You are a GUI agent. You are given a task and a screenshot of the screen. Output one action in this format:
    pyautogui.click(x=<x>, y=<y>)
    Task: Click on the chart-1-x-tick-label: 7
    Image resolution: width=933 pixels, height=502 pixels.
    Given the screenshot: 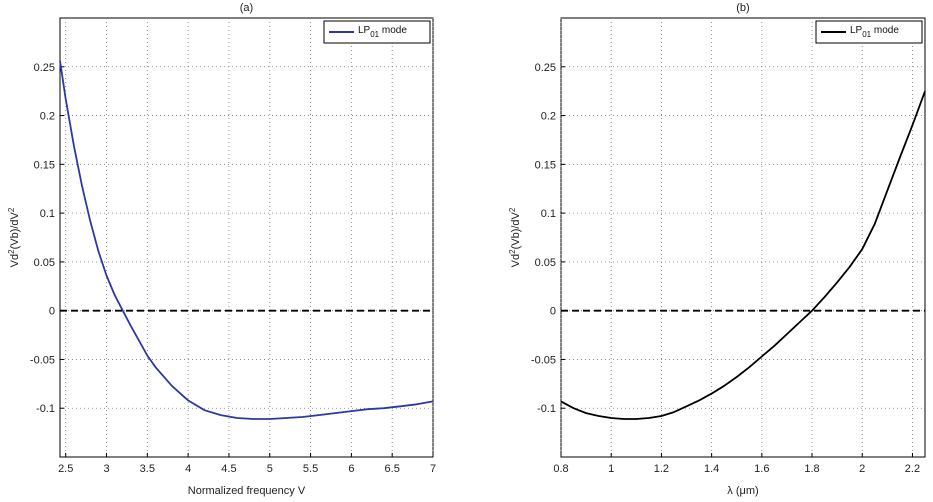 What is the action you would take?
    pyautogui.click(x=433, y=469)
    